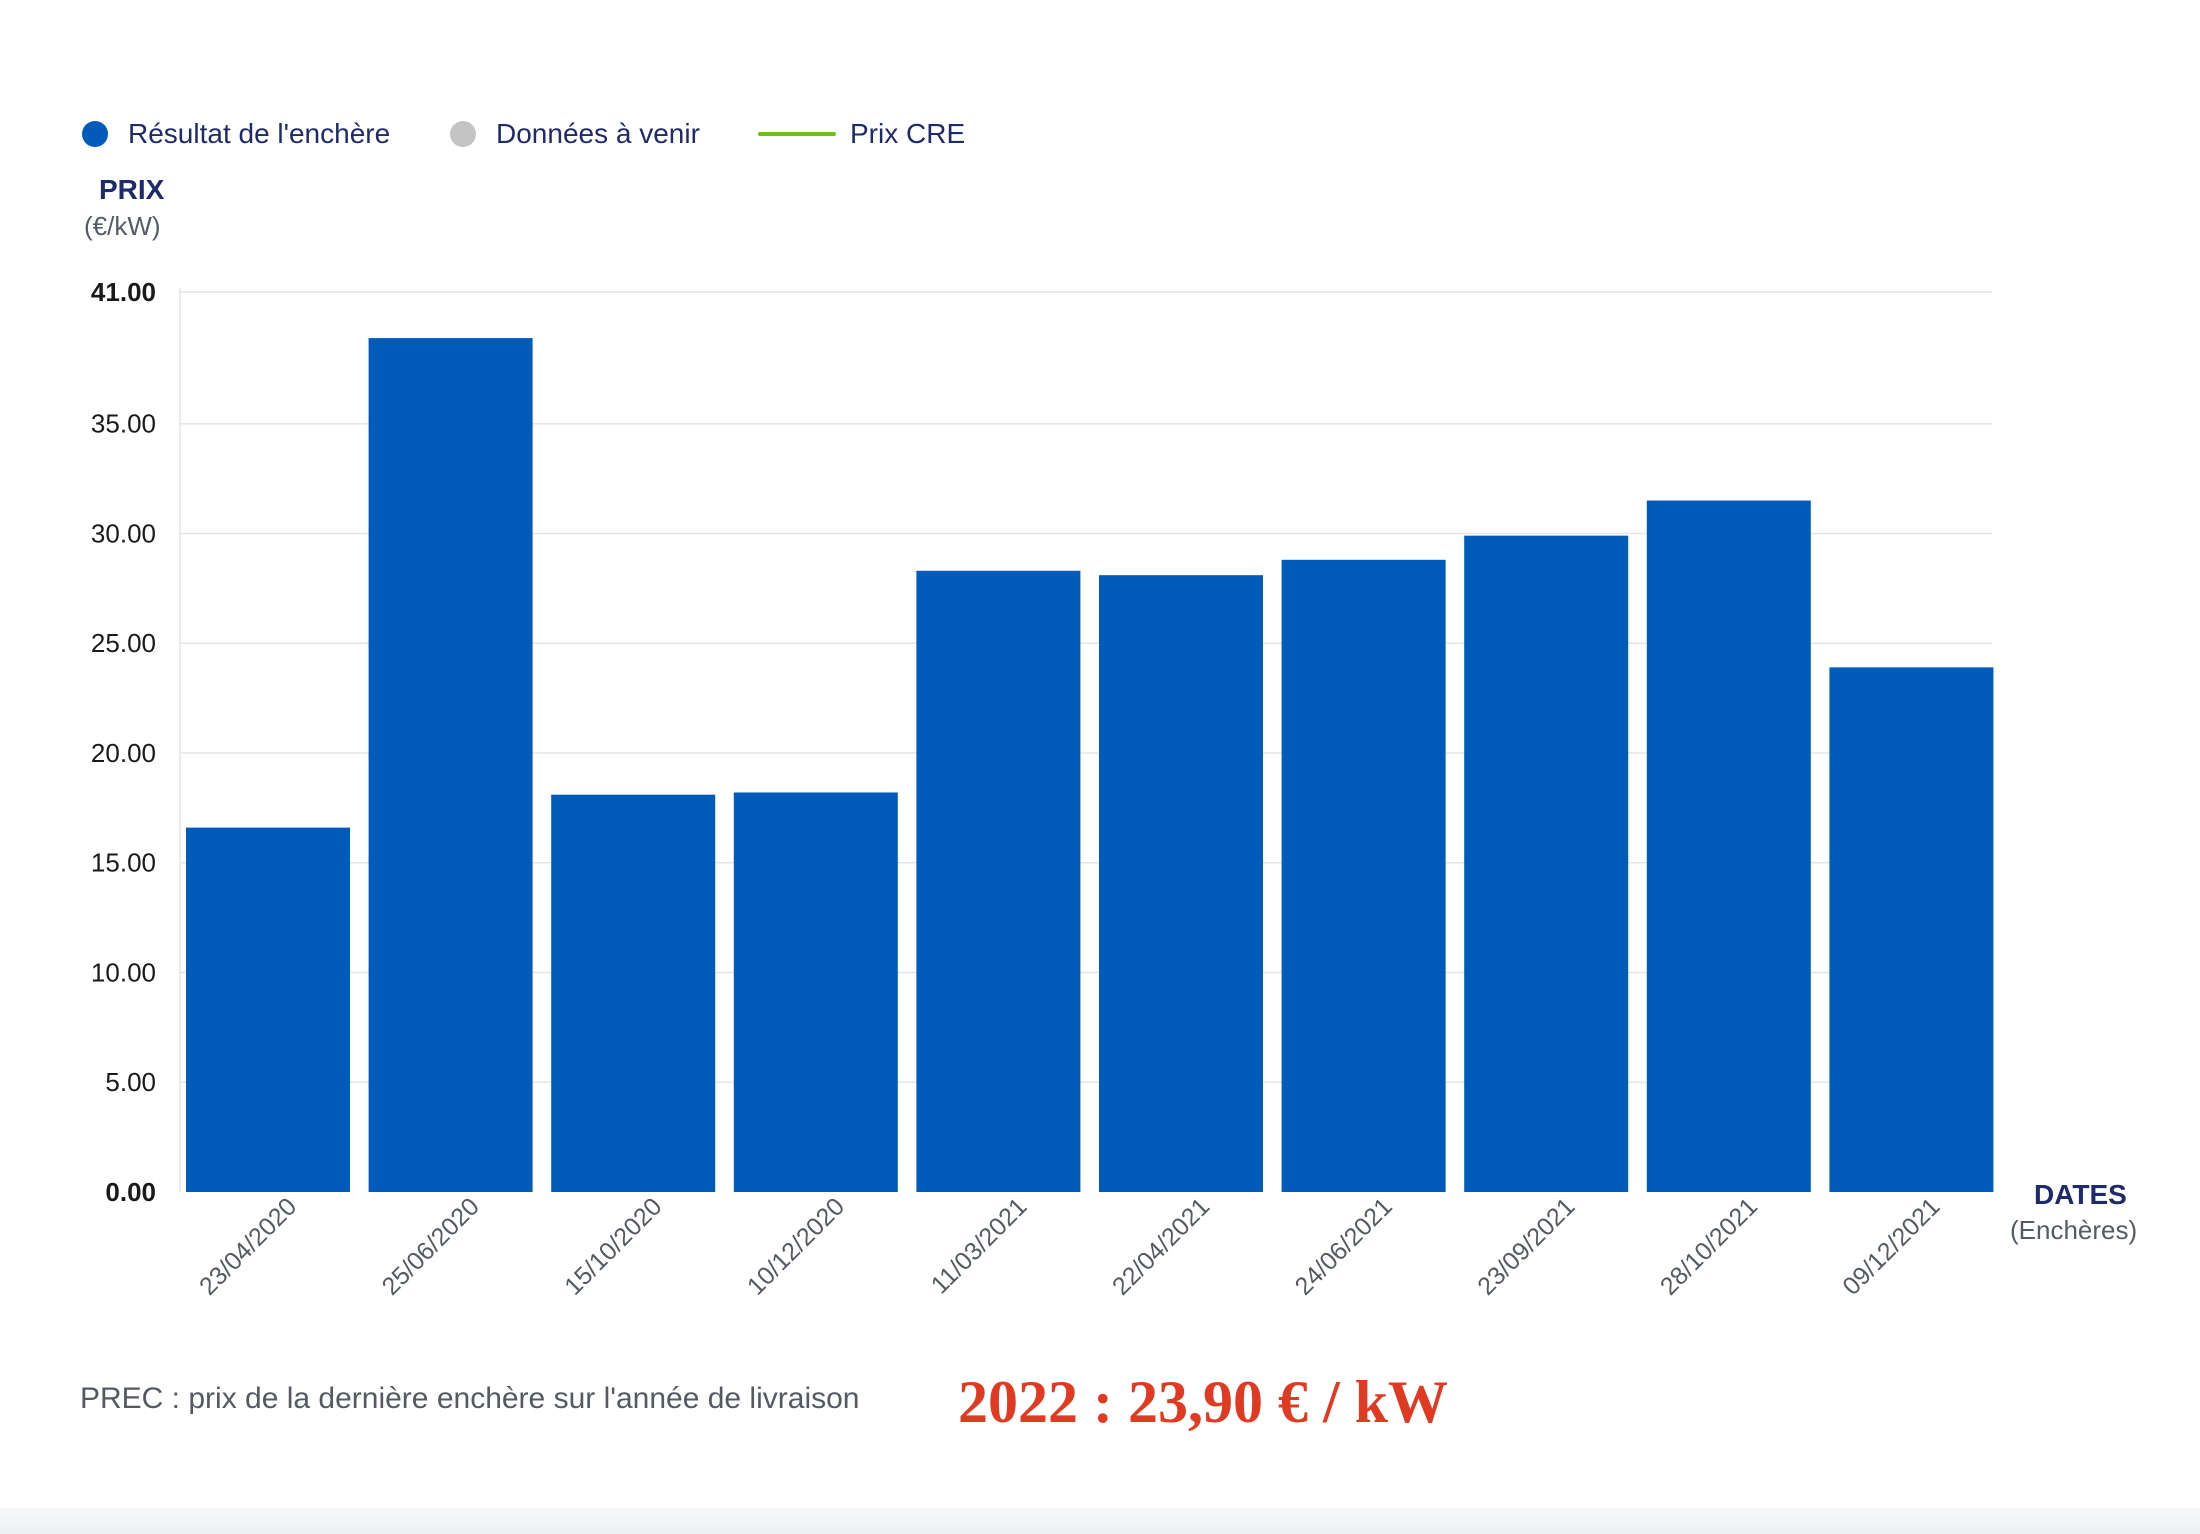 The image size is (2200, 1534). What do you see at coordinates (1100, 1521) in the screenshot?
I see `bottom-strip` at bounding box center [1100, 1521].